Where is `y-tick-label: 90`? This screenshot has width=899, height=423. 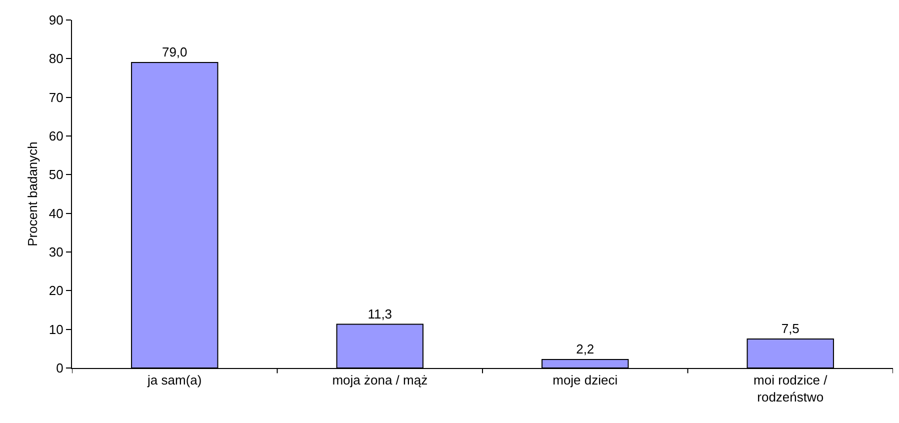 y-tick-label: 90 is located at coordinates (56, 20).